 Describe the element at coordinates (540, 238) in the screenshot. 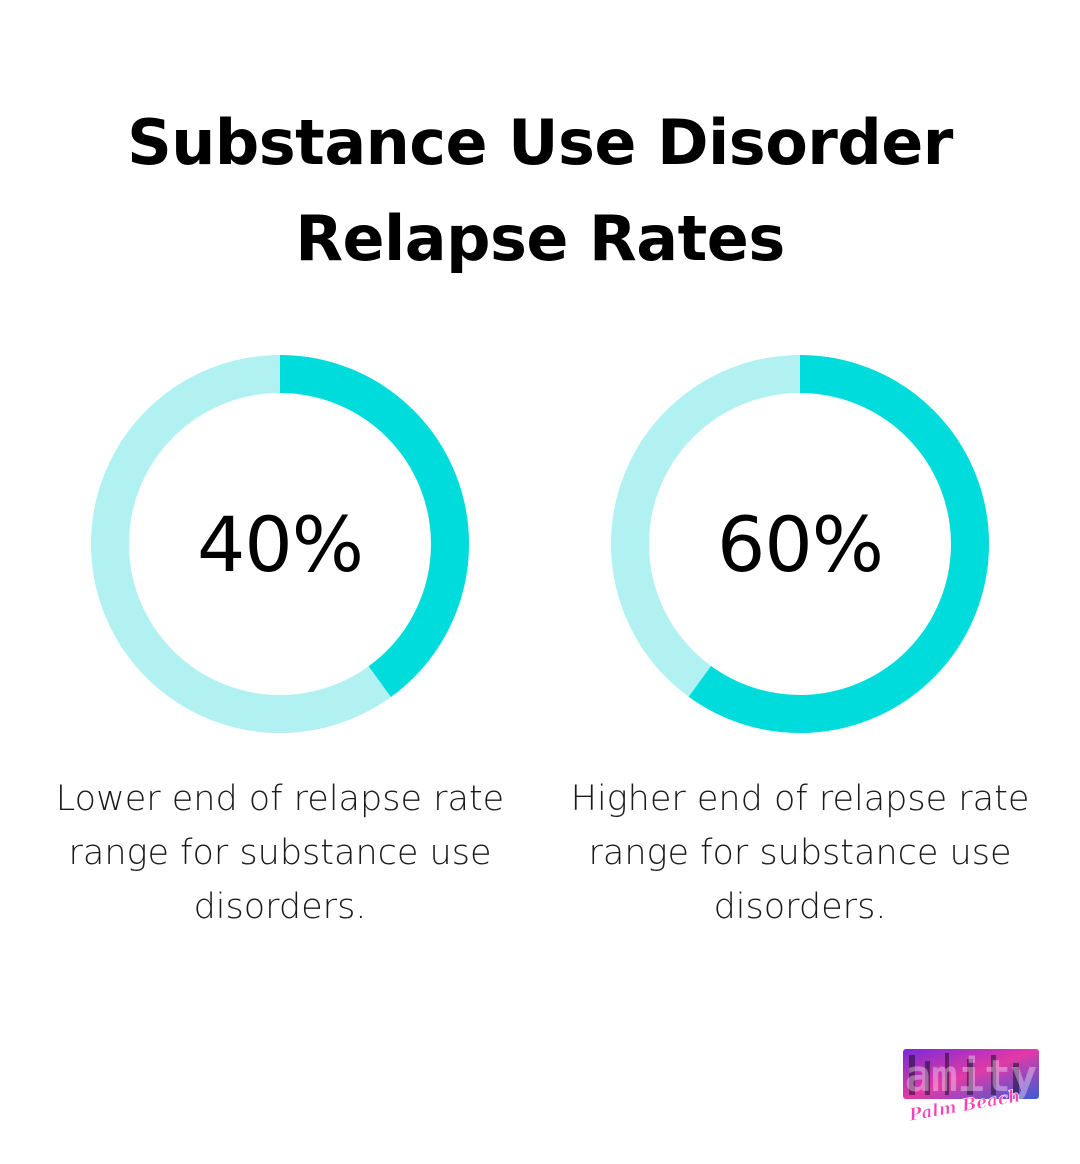

I see `chart-title-line-2: Relapse Rates` at that location.